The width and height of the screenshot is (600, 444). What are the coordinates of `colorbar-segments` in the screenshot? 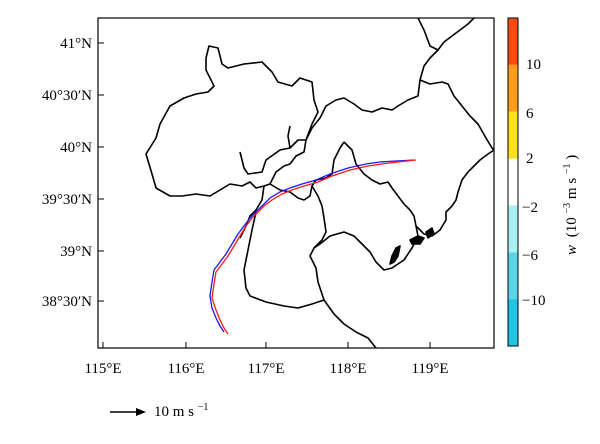 It's located at (513, 182).